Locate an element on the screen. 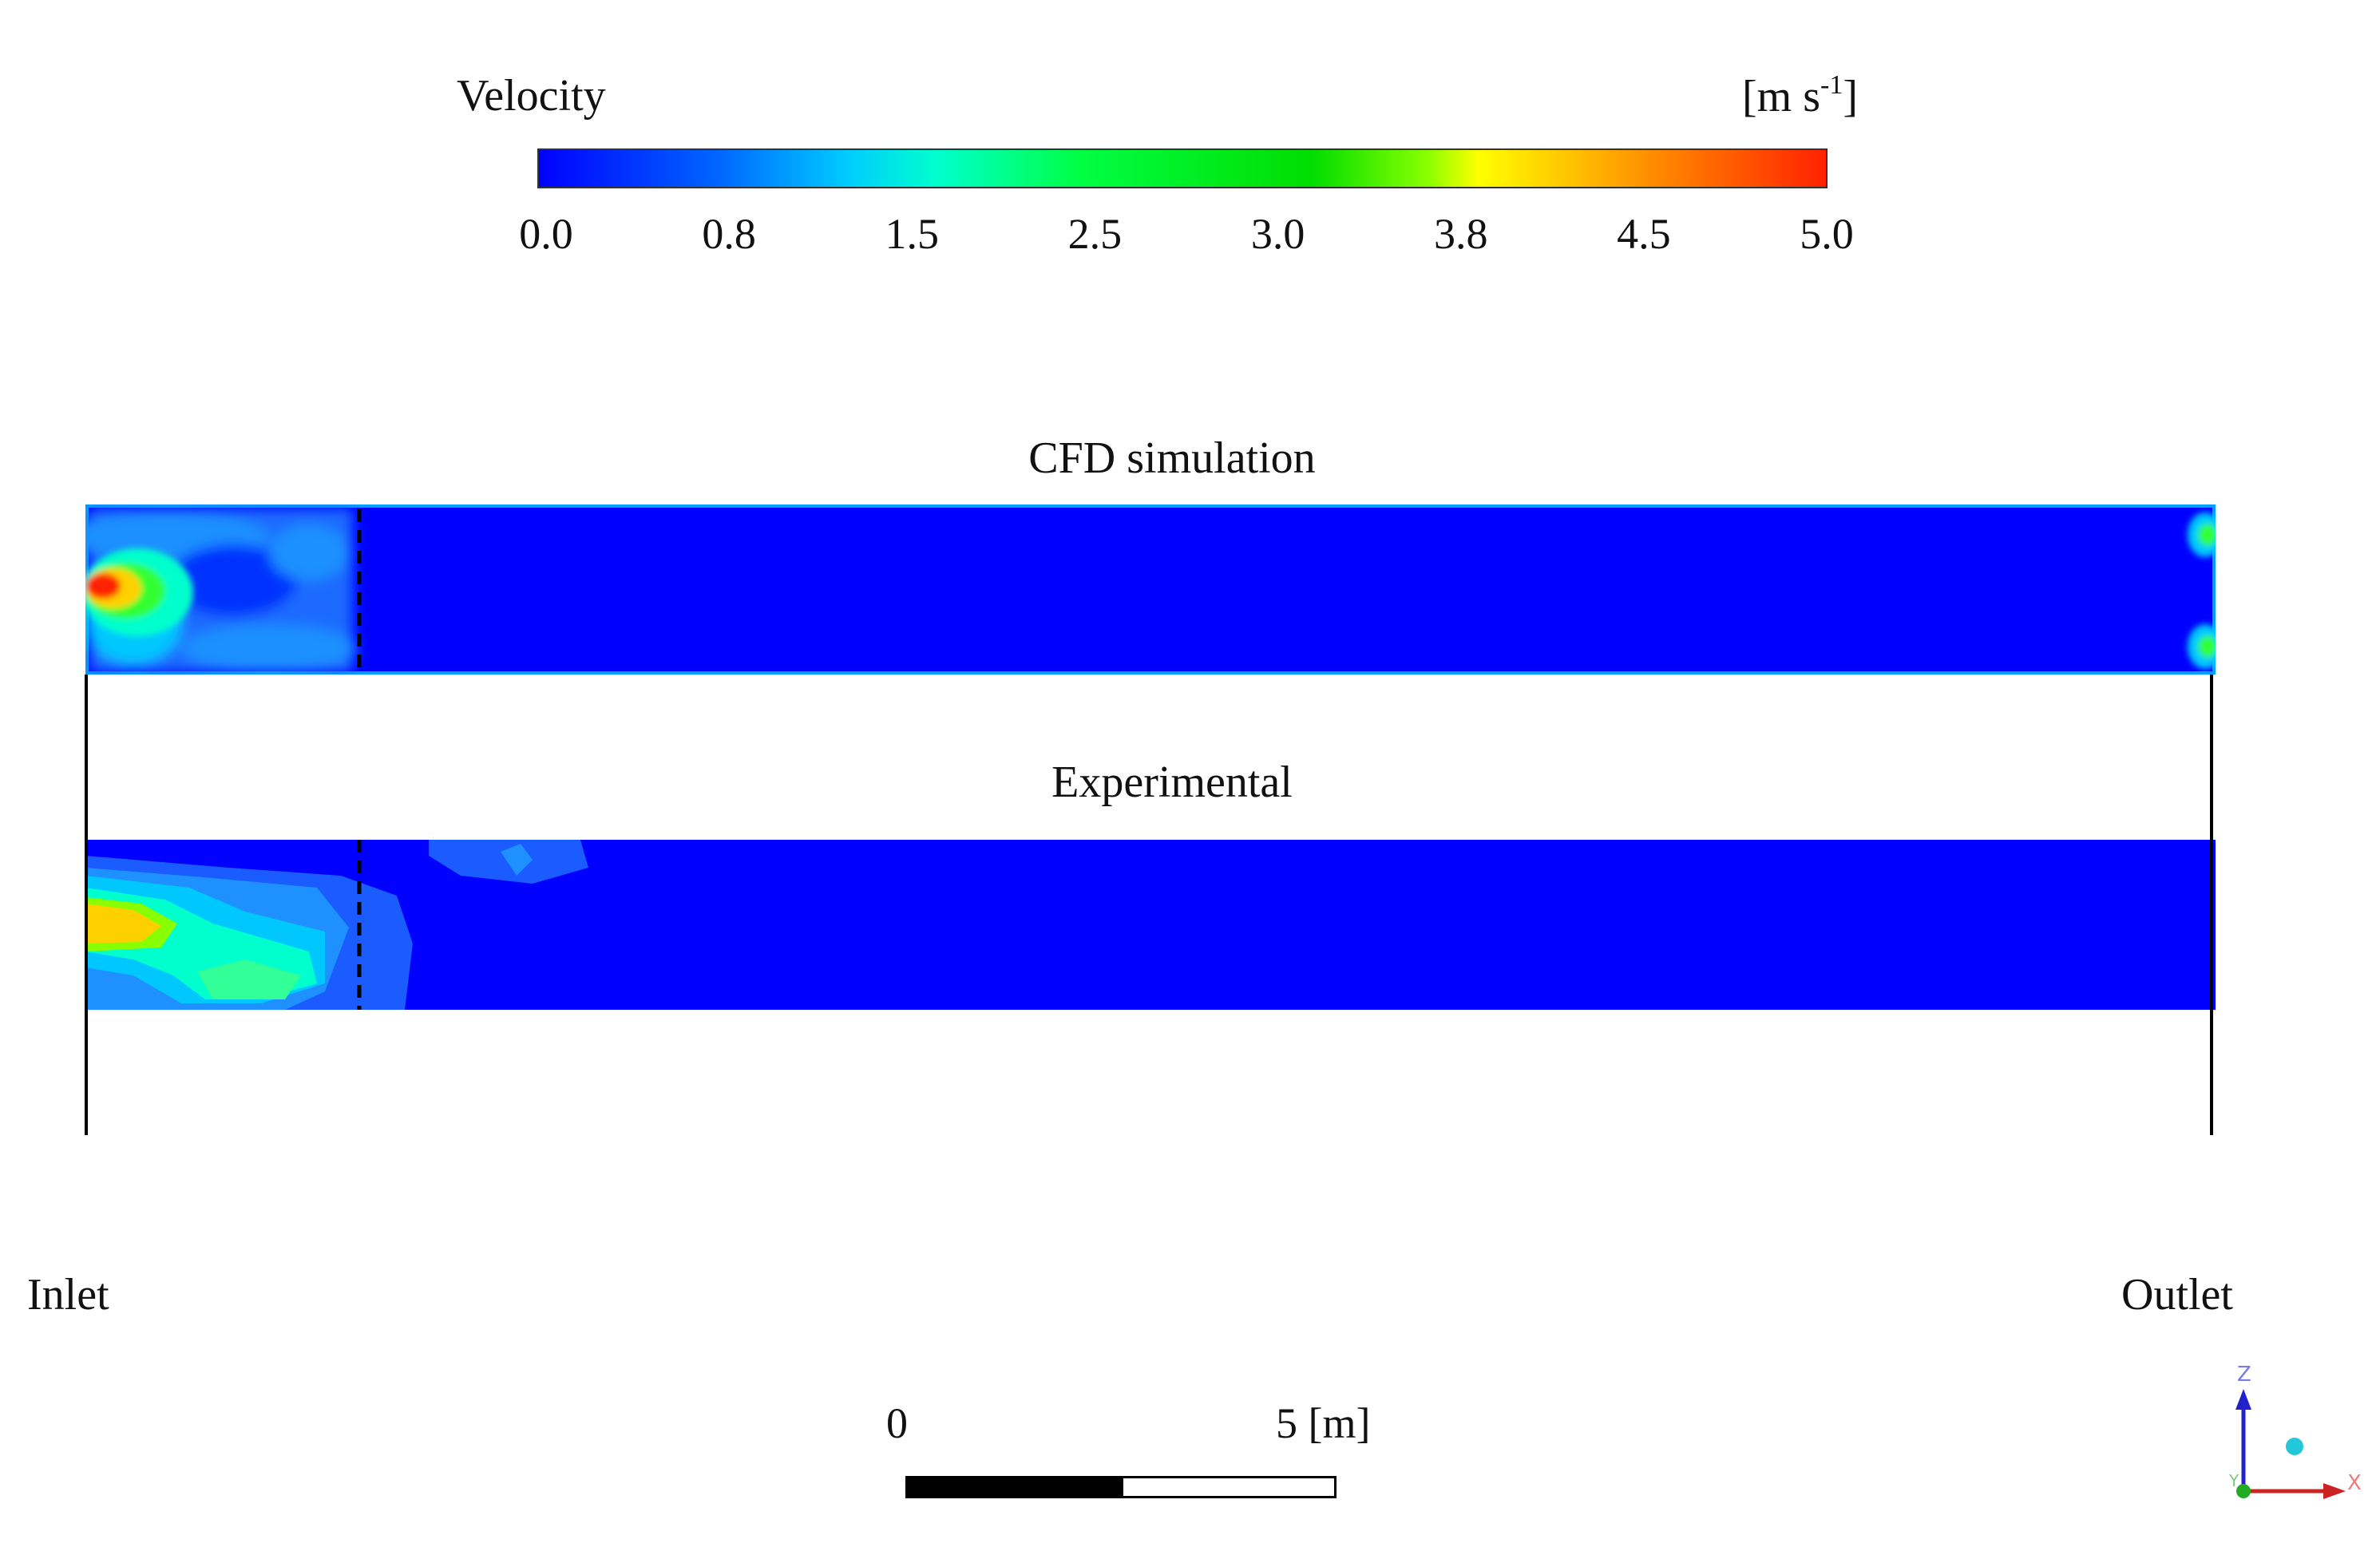 Image resolution: width=2380 pixels, height=1547 pixels. x-axis-arrow is located at coordinates (2334, 1491).